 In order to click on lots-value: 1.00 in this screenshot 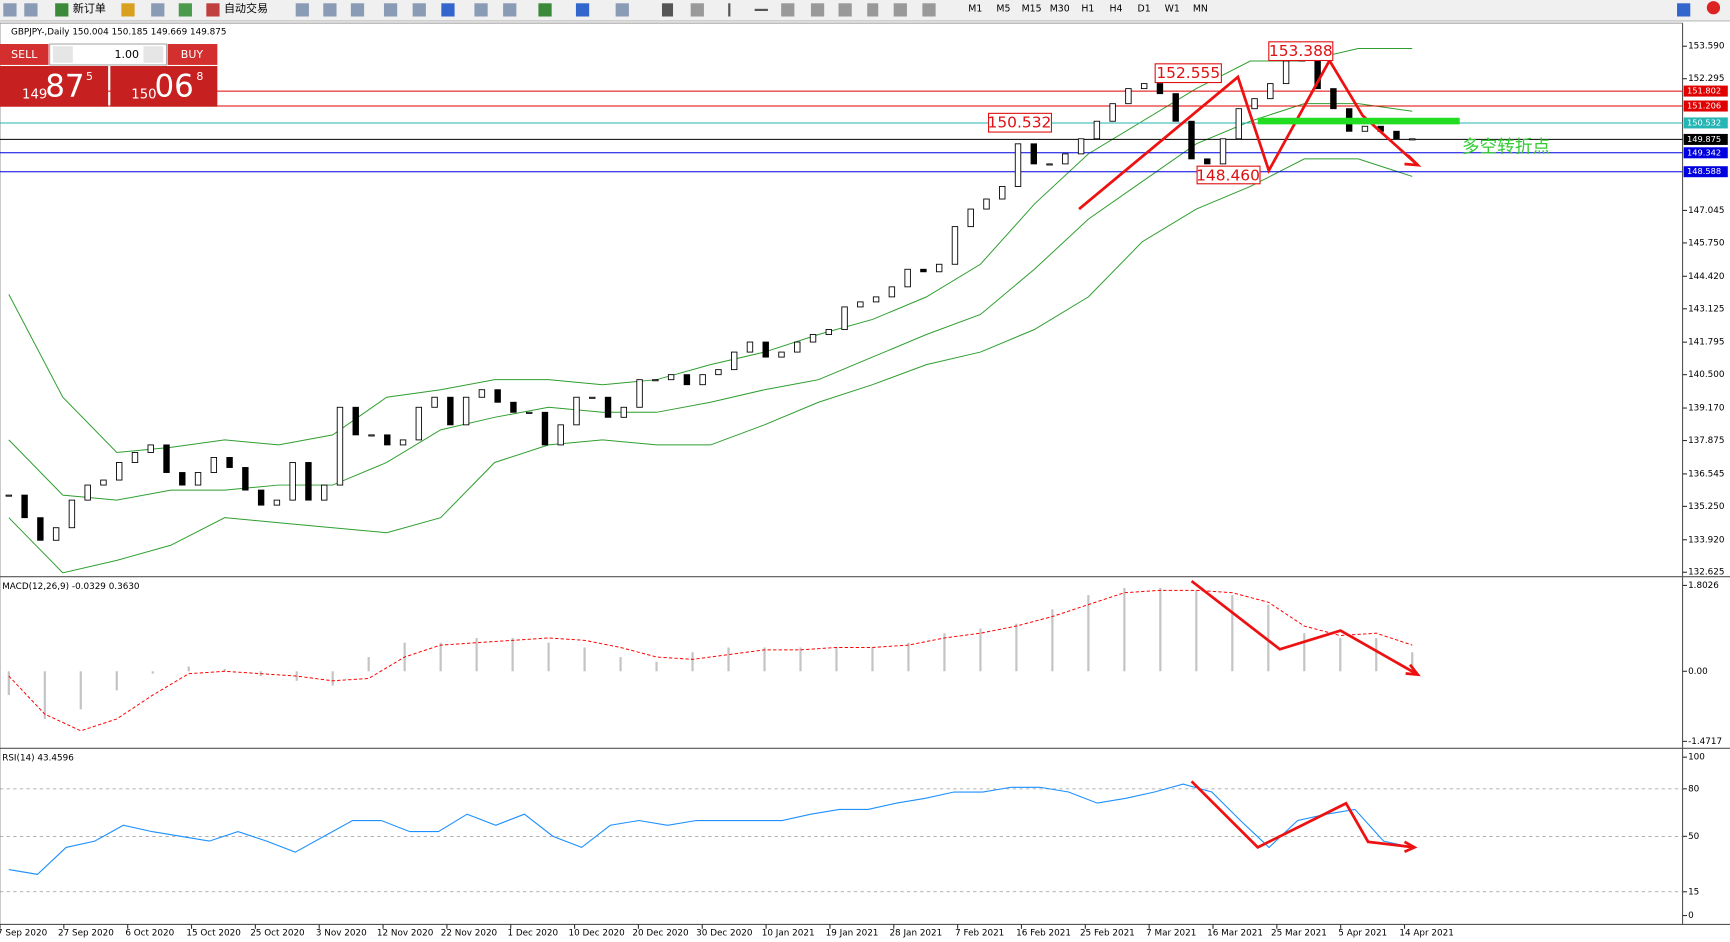, I will do `click(126, 54)`.